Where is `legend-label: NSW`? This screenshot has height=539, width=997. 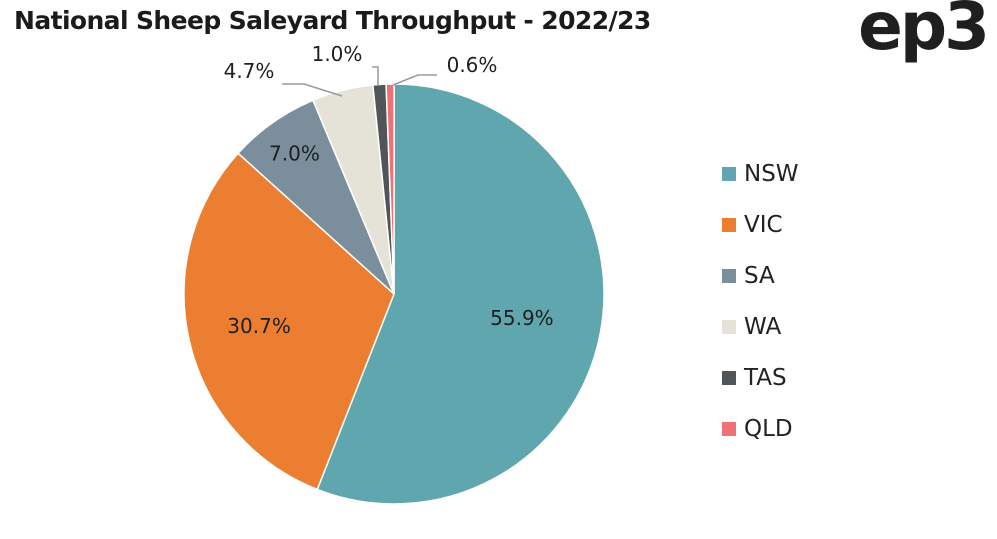 legend-label: NSW is located at coordinates (771, 173).